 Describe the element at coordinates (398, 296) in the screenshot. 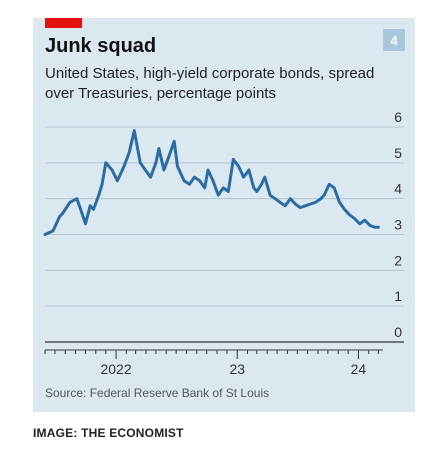

I see `y-tick-label: 1` at that location.